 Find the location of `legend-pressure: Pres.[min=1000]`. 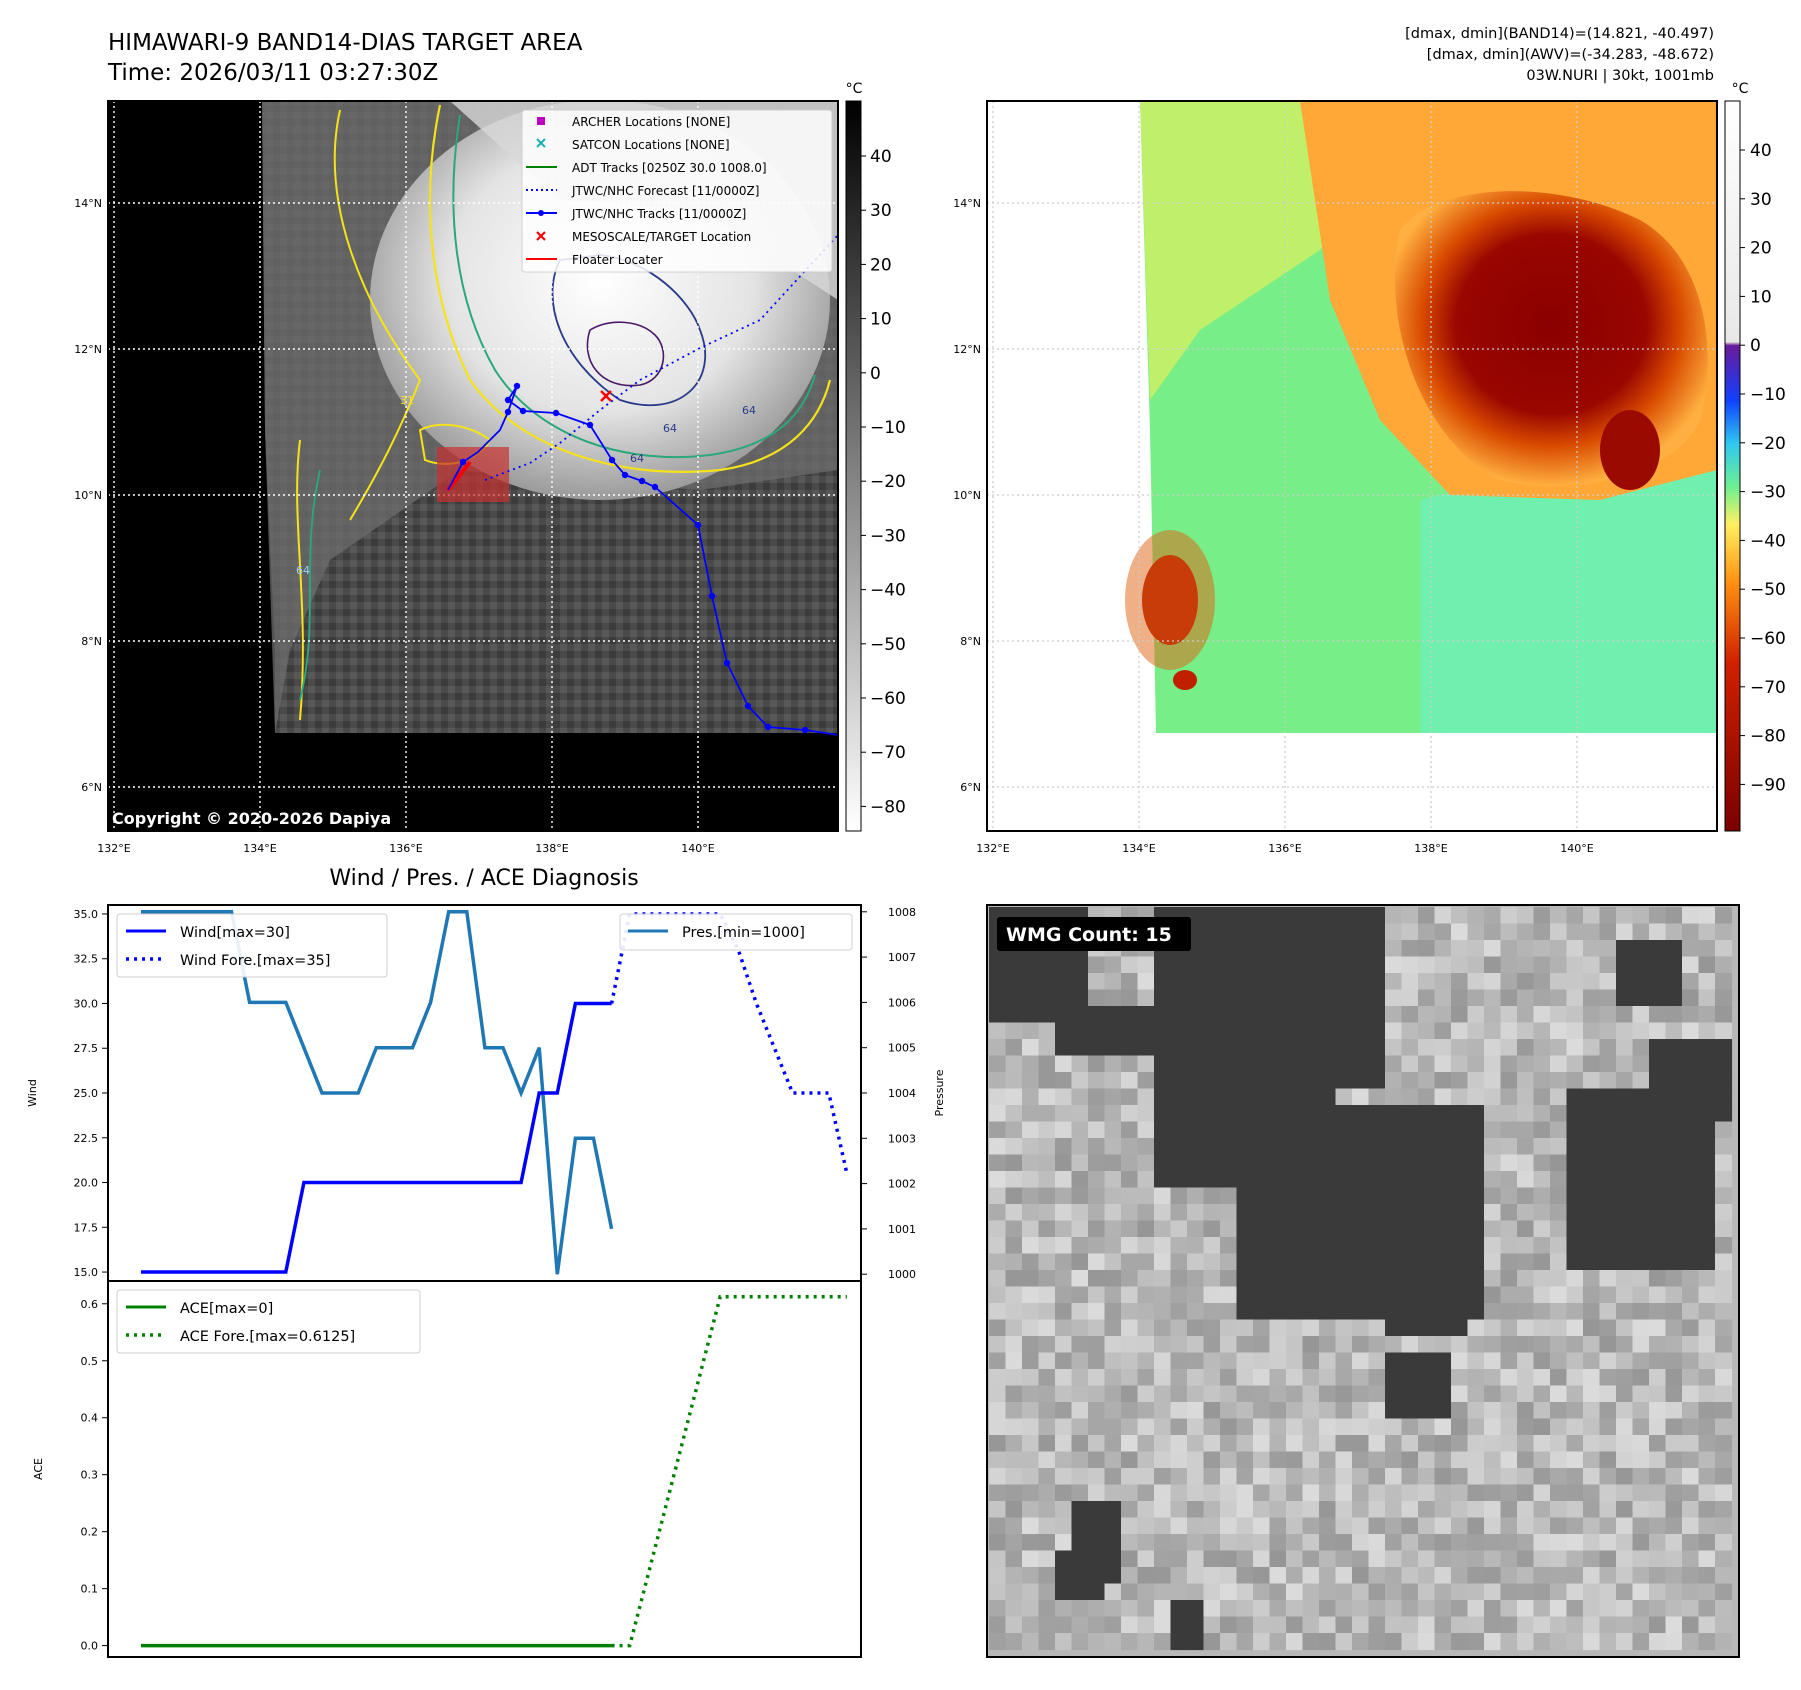

legend-pressure: Pres.[min=1000] is located at coordinates (743, 933).